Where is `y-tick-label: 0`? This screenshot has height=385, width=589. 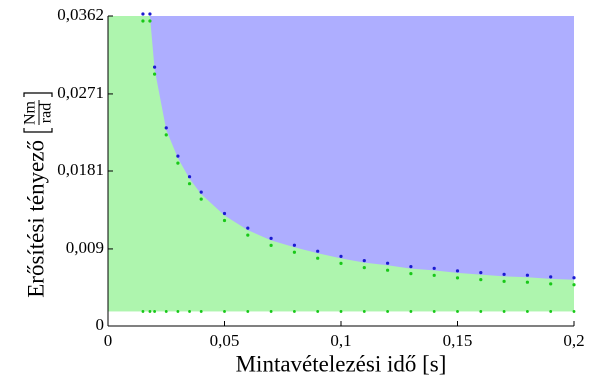
y-tick-label: 0 is located at coordinates (100, 324).